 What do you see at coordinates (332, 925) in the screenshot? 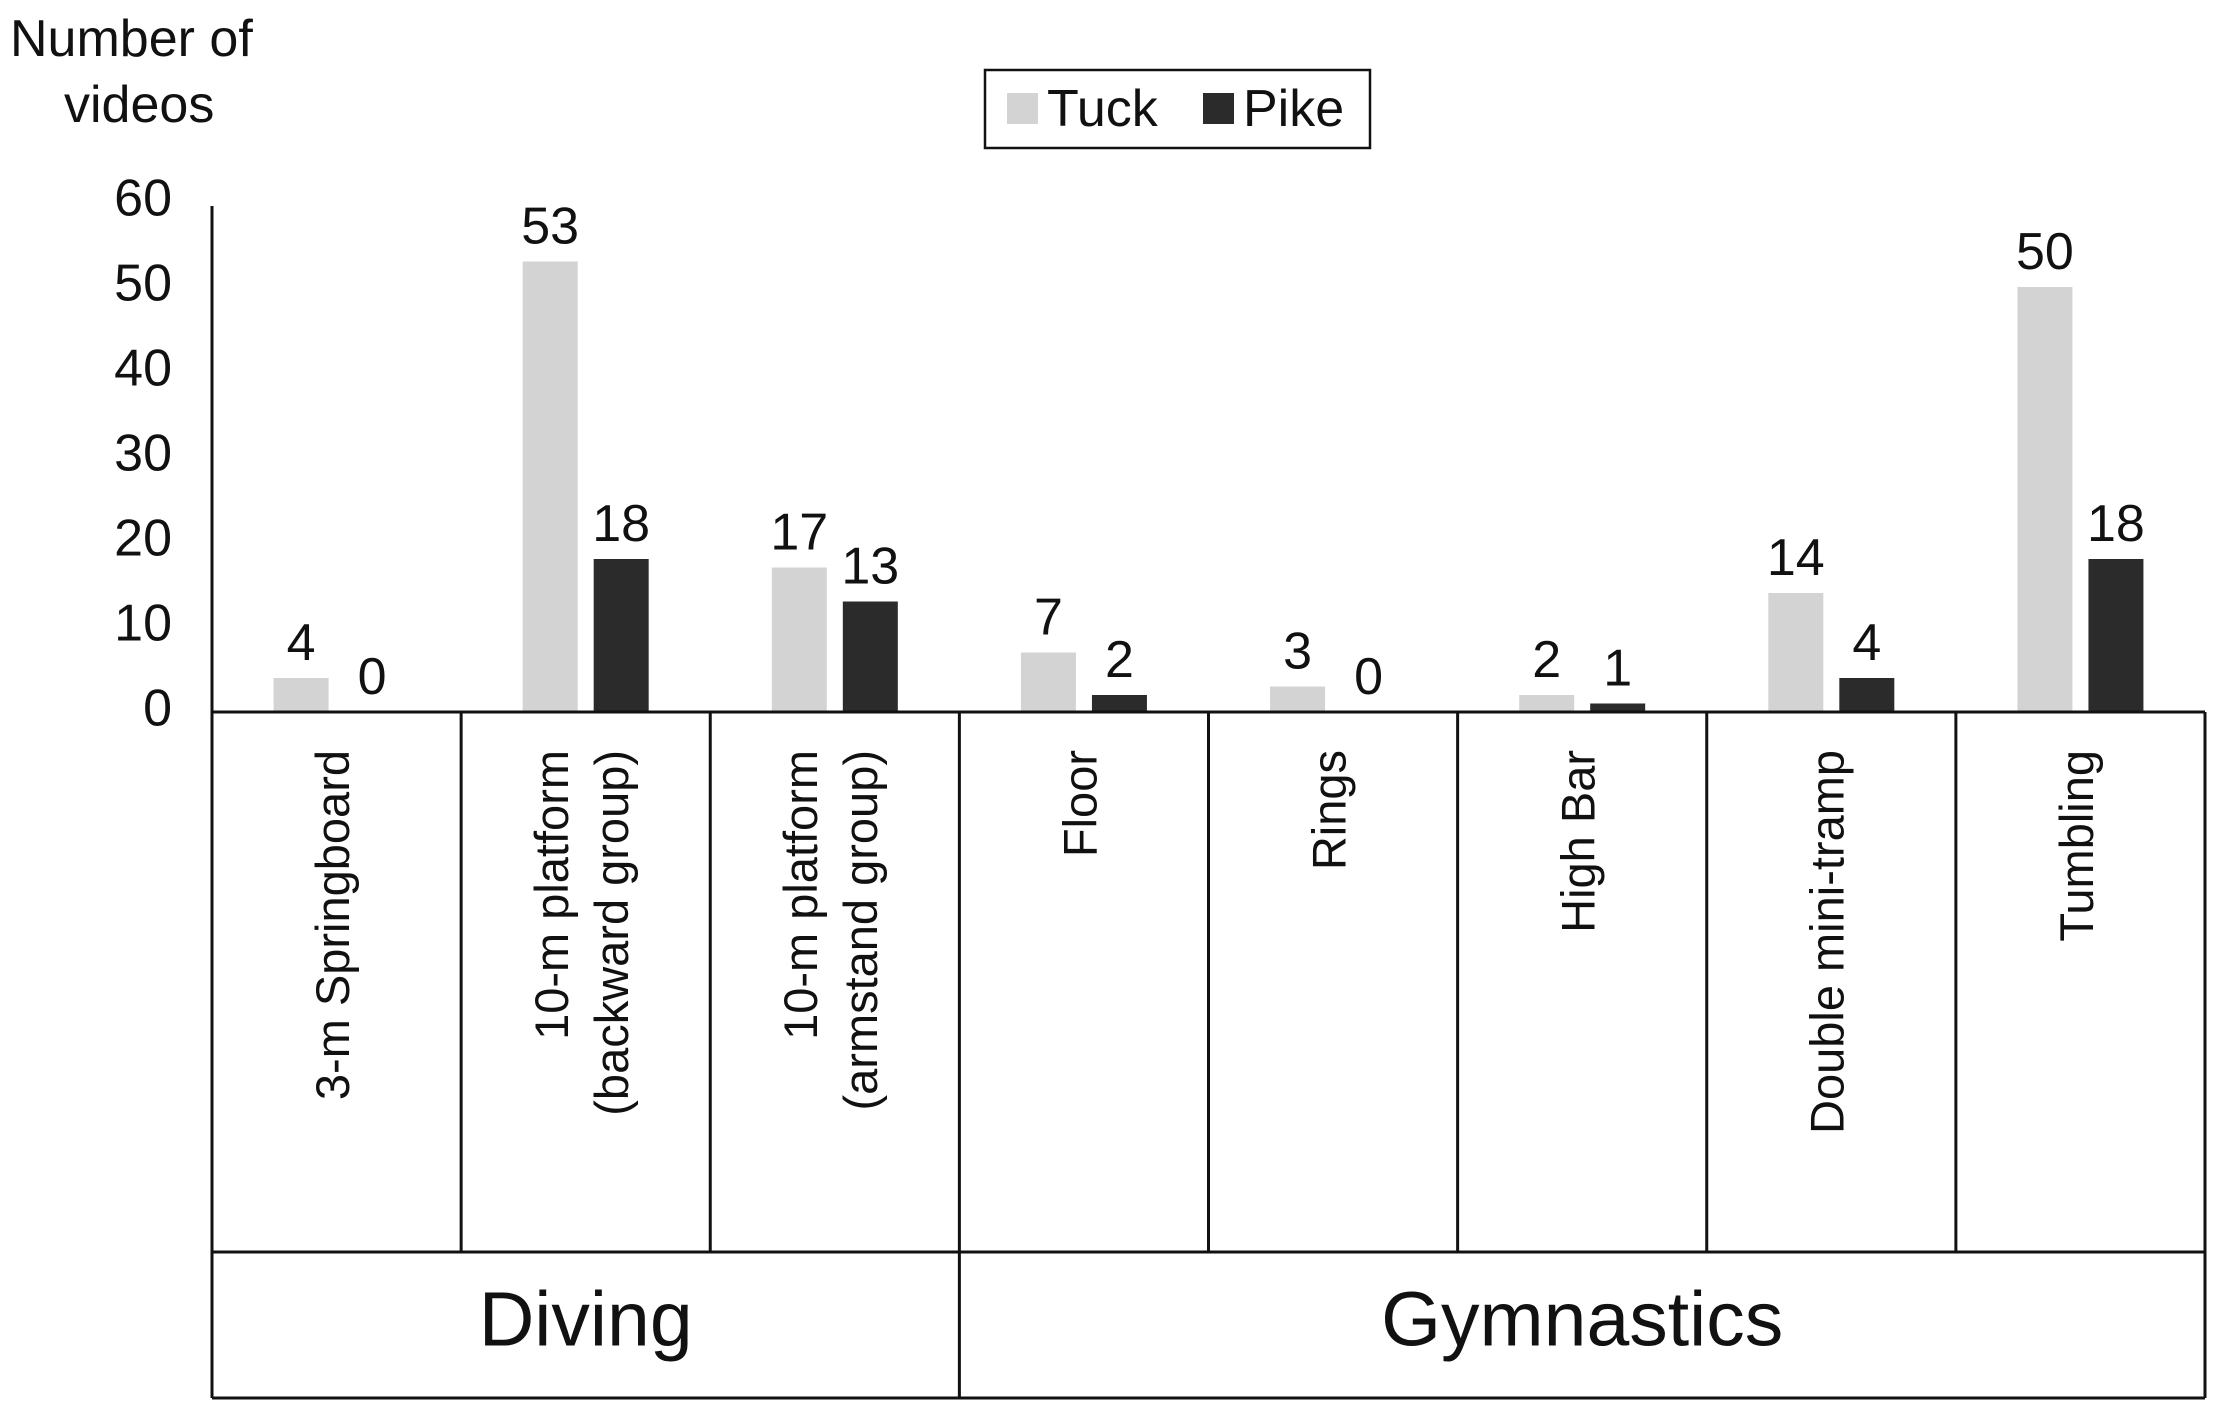
I see `category-label: 3-m Springboard` at bounding box center [332, 925].